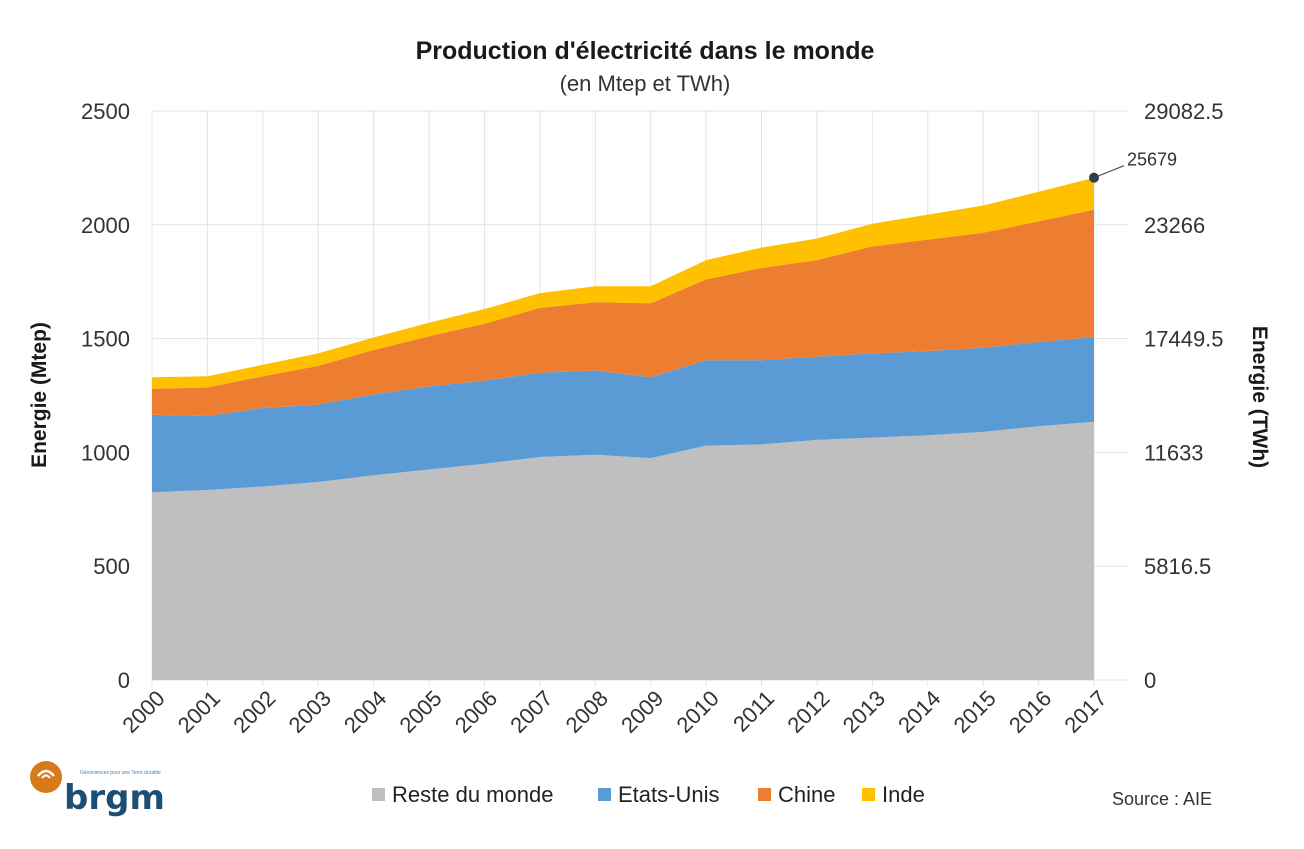 This screenshot has height=849, width=1304. Describe the element at coordinates (903, 794) in the screenshot. I see `legend-label: Inde` at that location.